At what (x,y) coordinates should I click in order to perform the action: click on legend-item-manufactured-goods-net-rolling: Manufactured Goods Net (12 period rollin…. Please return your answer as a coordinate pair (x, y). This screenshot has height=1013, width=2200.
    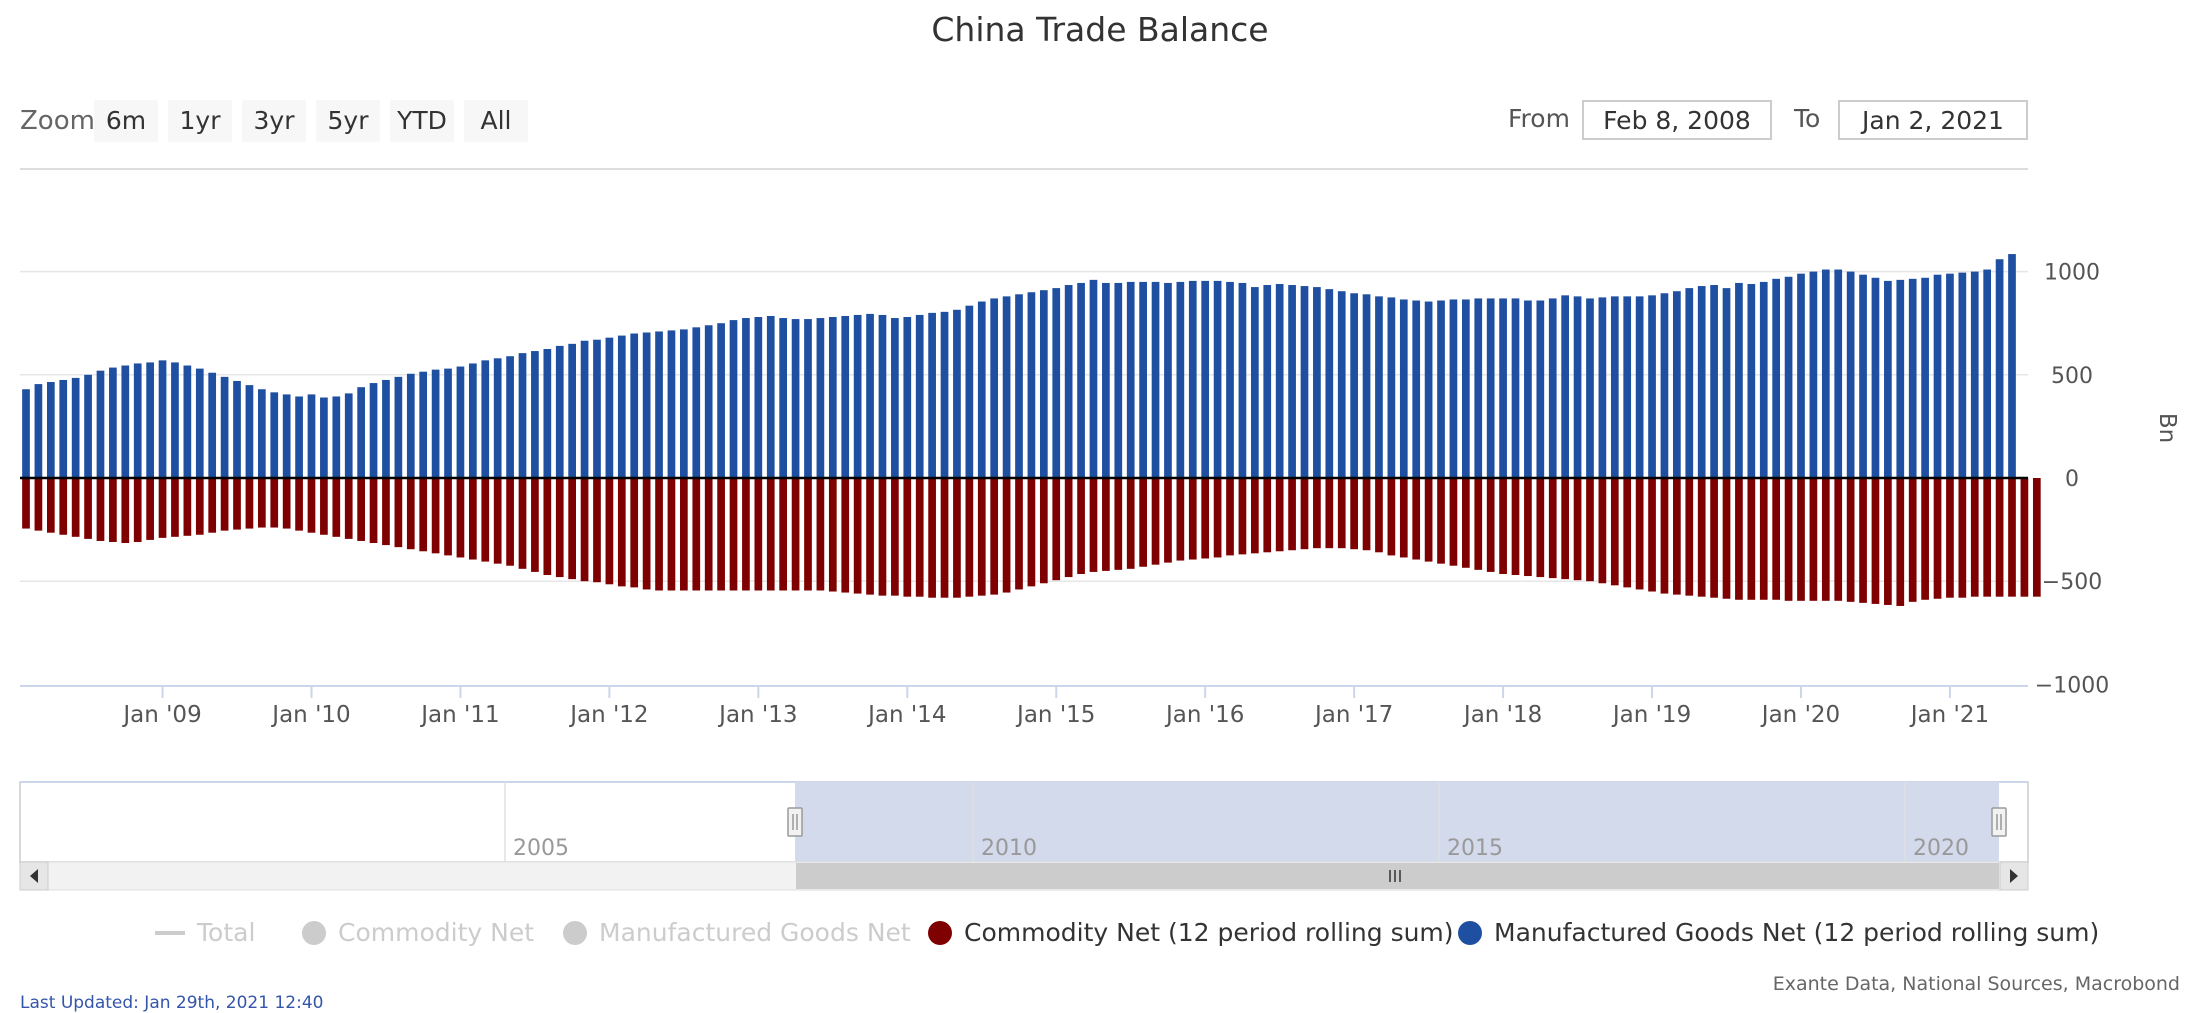
    Looking at the image, I should click on (1778, 932).